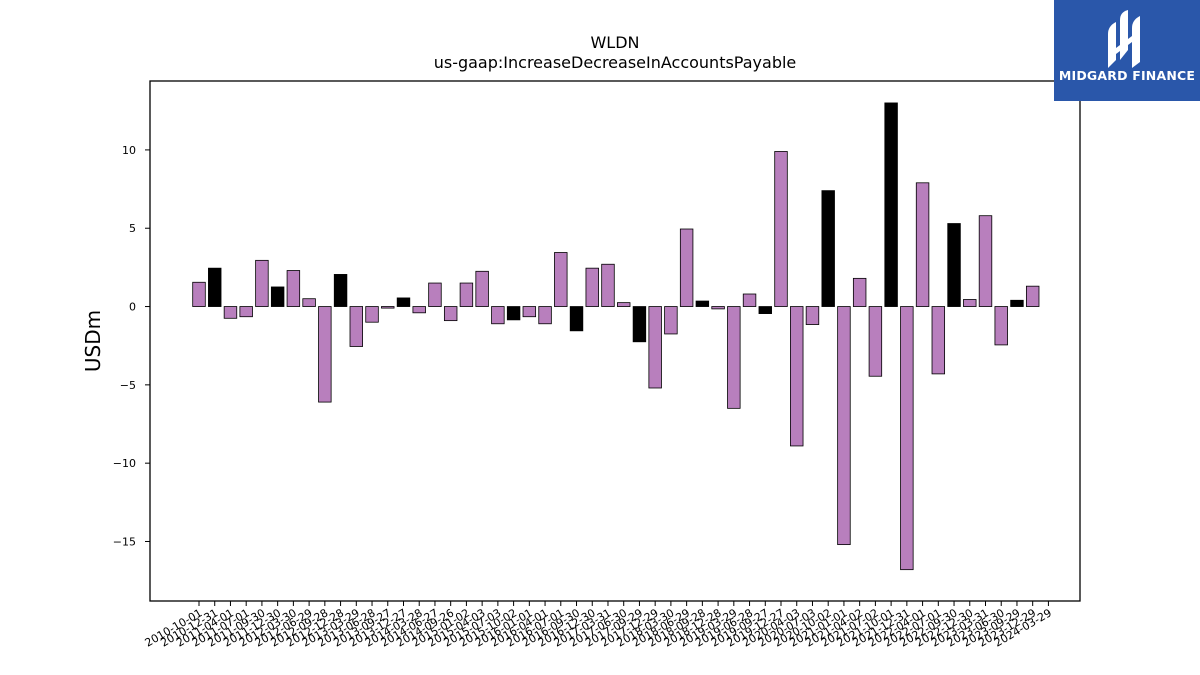  Describe the element at coordinates (132, 228) in the screenshot. I see `y-tick-label: 5` at that location.